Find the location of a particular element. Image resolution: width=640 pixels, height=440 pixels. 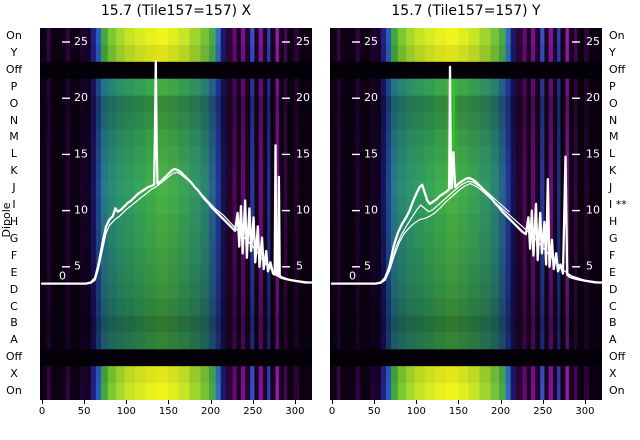

panel-title-x: 15.7 (Tile157=157) X is located at coordinates (176, 11).